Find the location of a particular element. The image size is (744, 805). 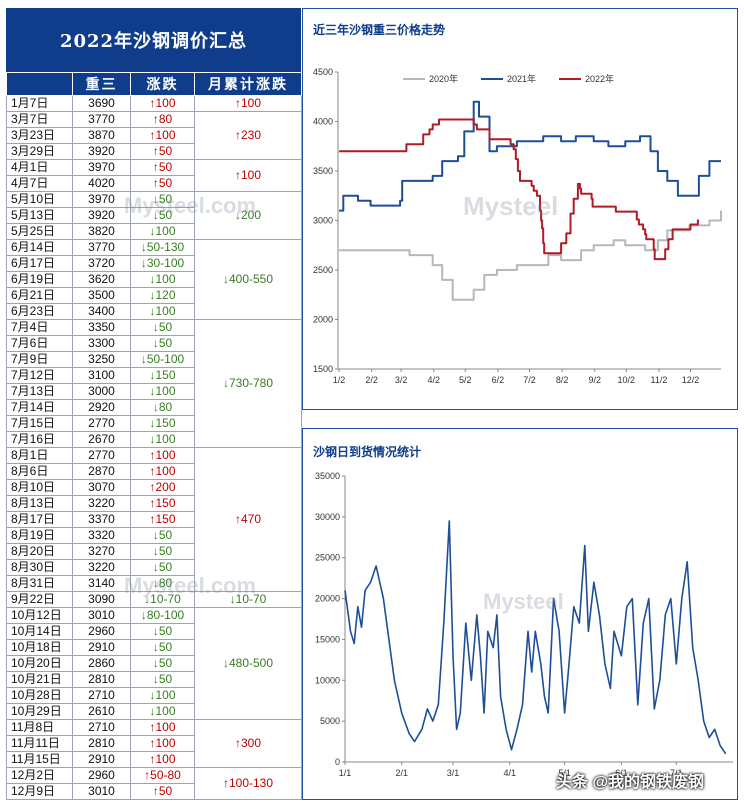

table-row: 3月7日 3770 ↑80 ↑230 is located at coordinates (154, 135).